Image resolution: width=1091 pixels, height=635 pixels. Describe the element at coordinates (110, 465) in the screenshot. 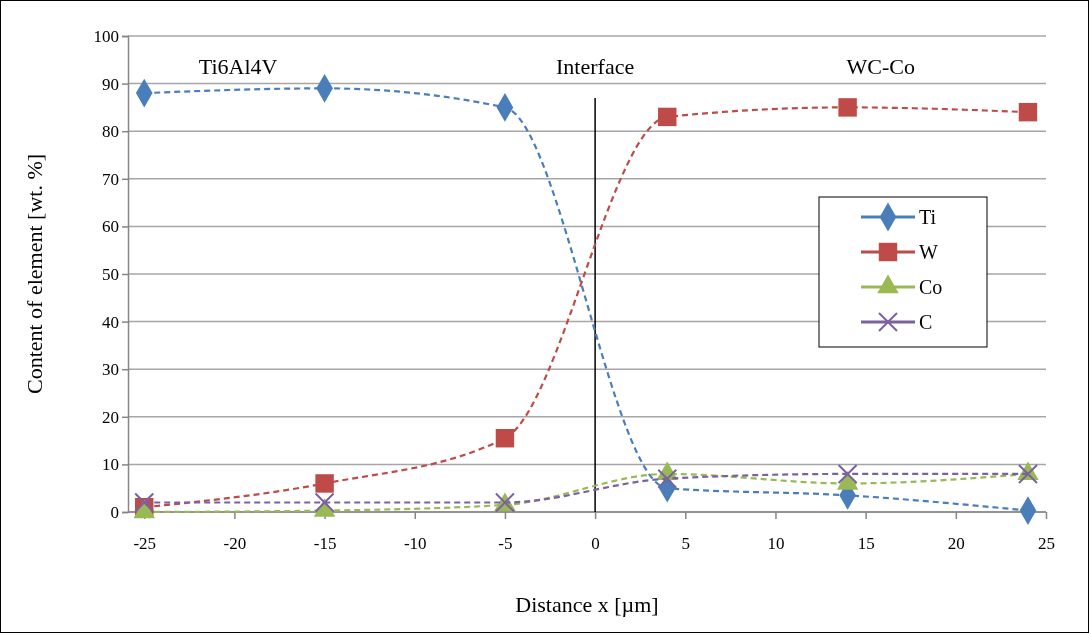

I see `y-tick-label: 10` at that location.